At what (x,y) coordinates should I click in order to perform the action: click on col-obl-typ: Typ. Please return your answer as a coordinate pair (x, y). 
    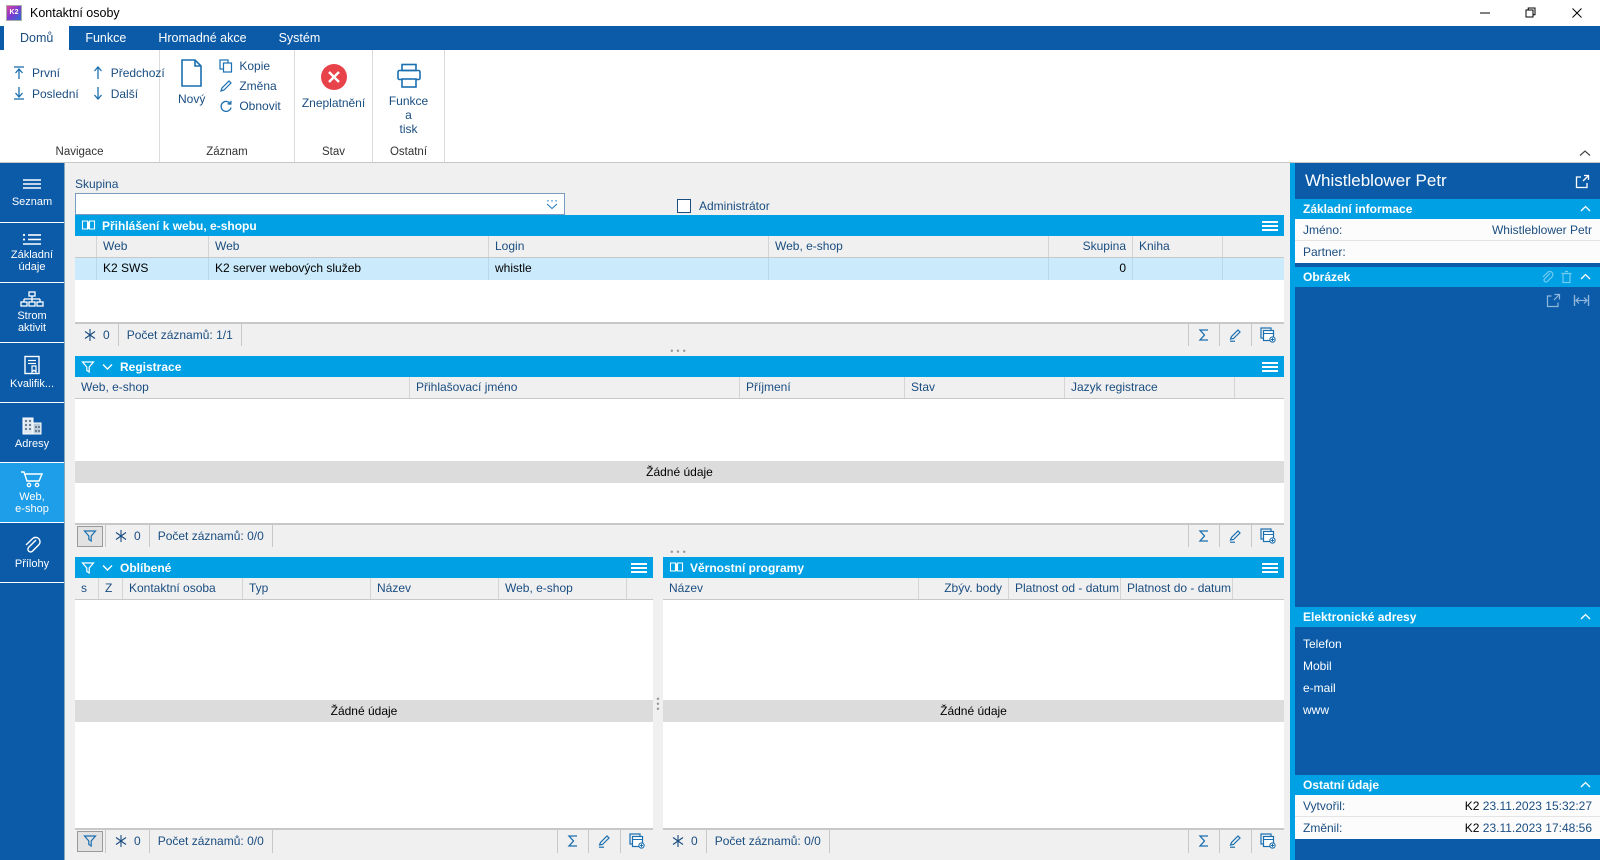
    Looking at the image, I should click on (307, 588).